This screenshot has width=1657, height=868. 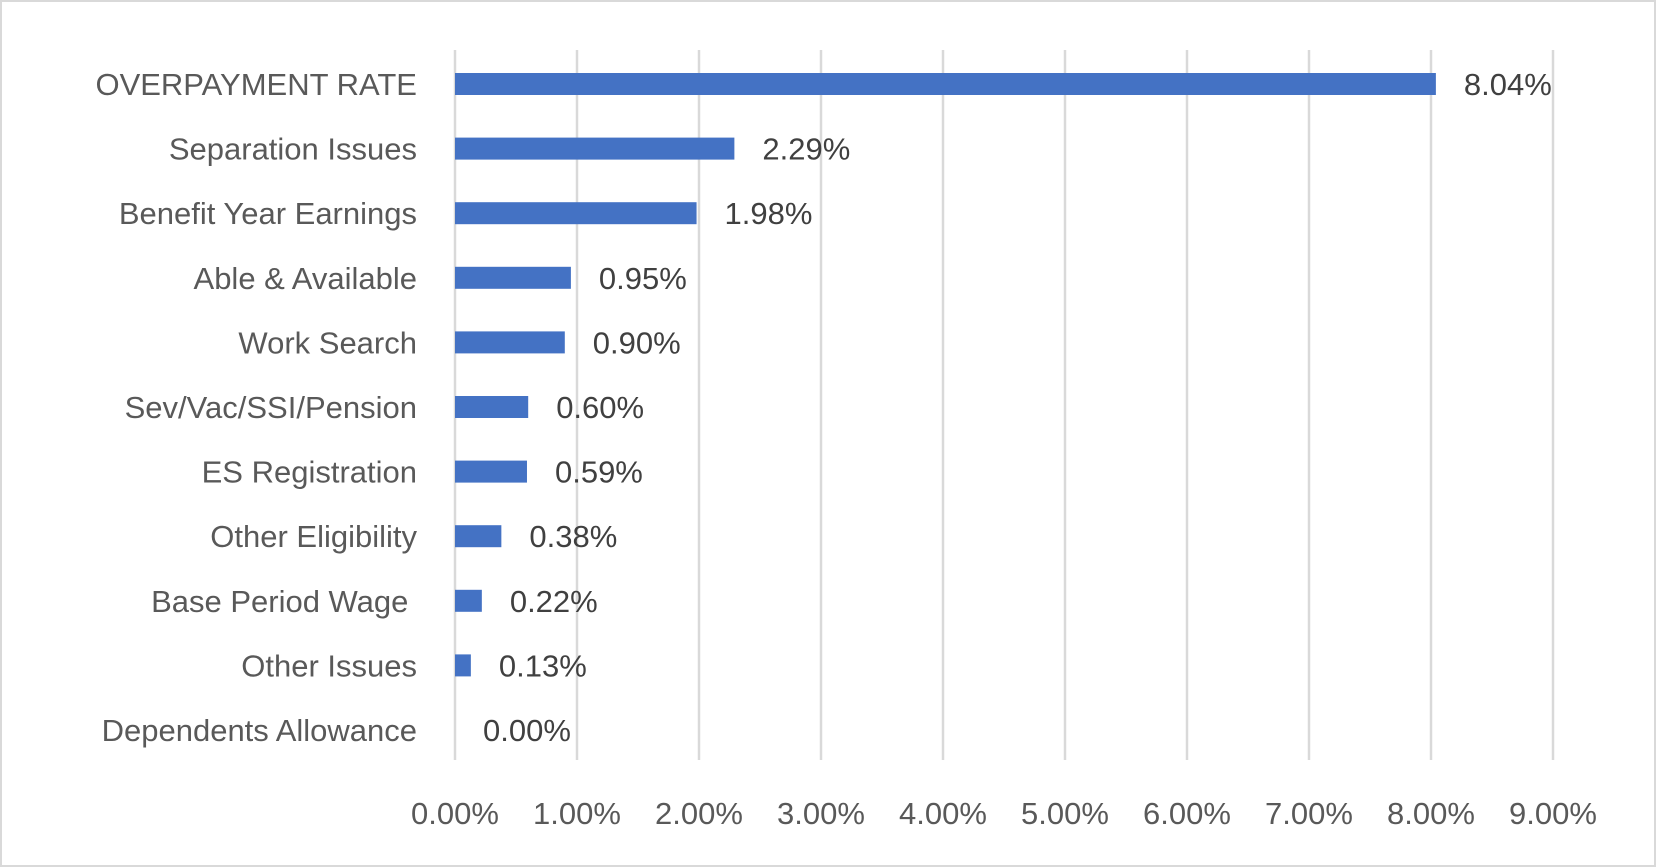 What do you see at coordinates (309, 472) in the screenshot?
I see `category-label: ES Registration` at bounding box center [309, 472].